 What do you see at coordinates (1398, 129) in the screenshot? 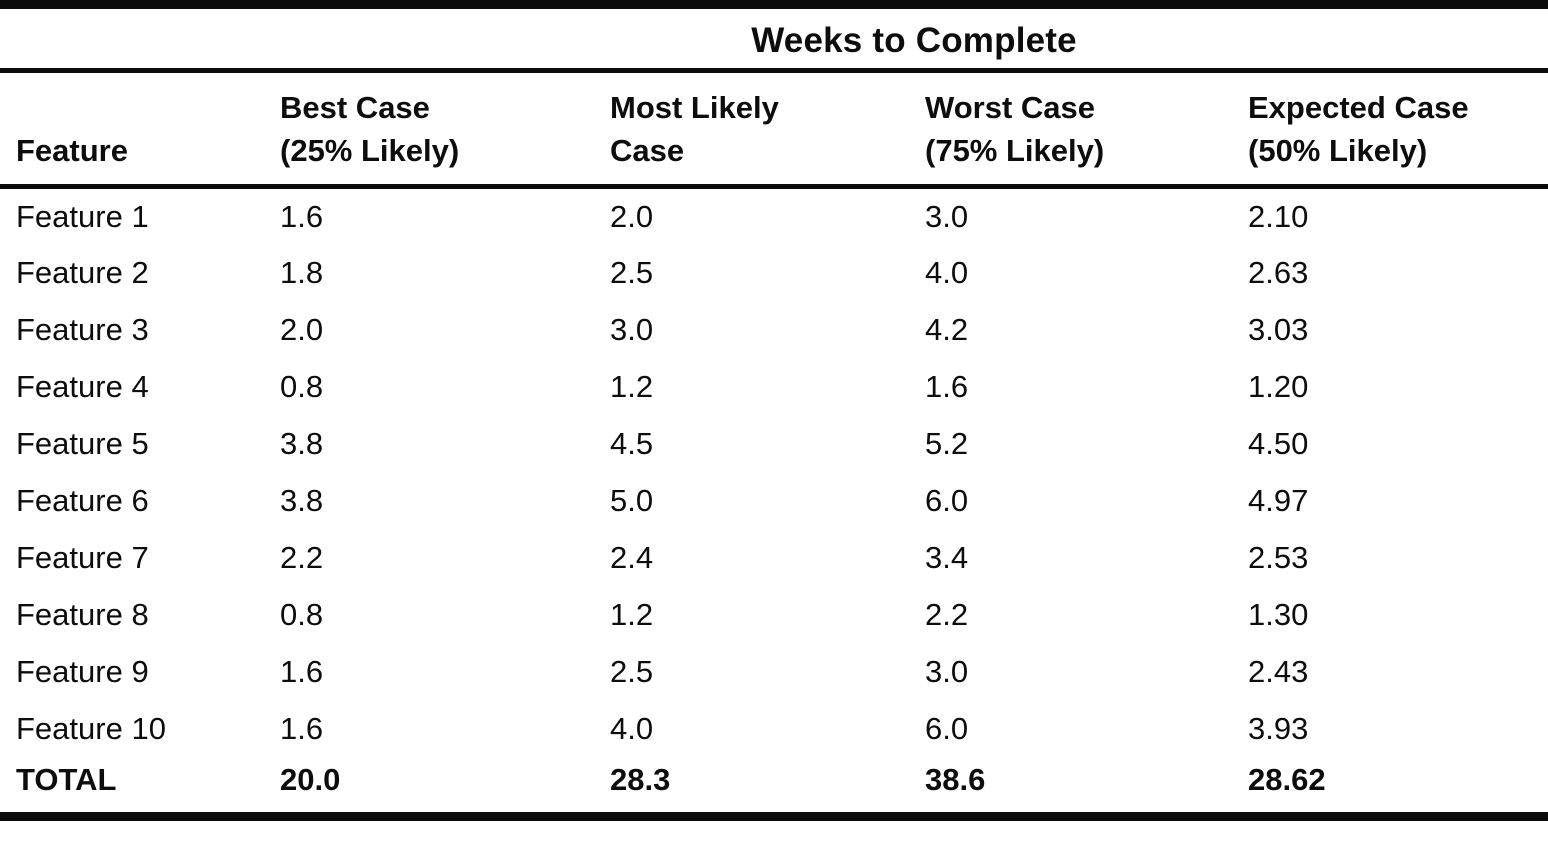
I see `column-header-expected-case: Expected Case (50% Likely)` at bounding box center [1398, 129].